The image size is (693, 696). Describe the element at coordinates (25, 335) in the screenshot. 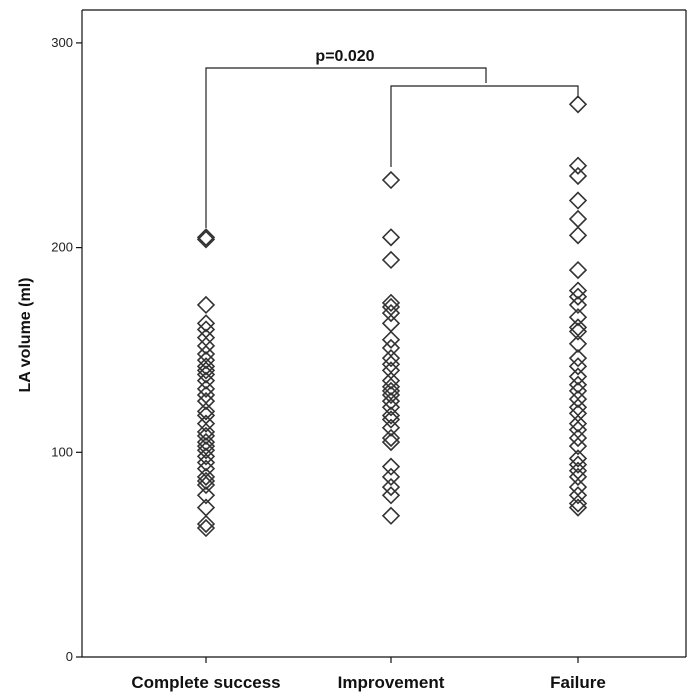

I see `y-axis-title: LA volume (ml)` at that location.